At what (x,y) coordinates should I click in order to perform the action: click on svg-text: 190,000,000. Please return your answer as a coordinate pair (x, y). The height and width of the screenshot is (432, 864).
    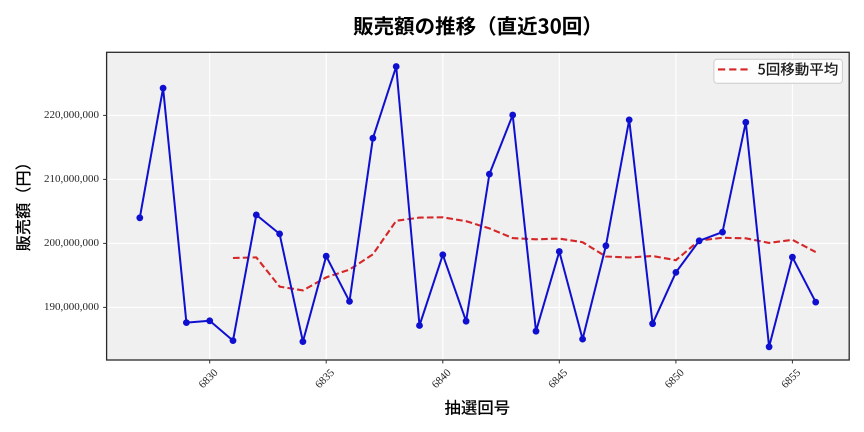
    Looking at the image, I should click on (72, 307).